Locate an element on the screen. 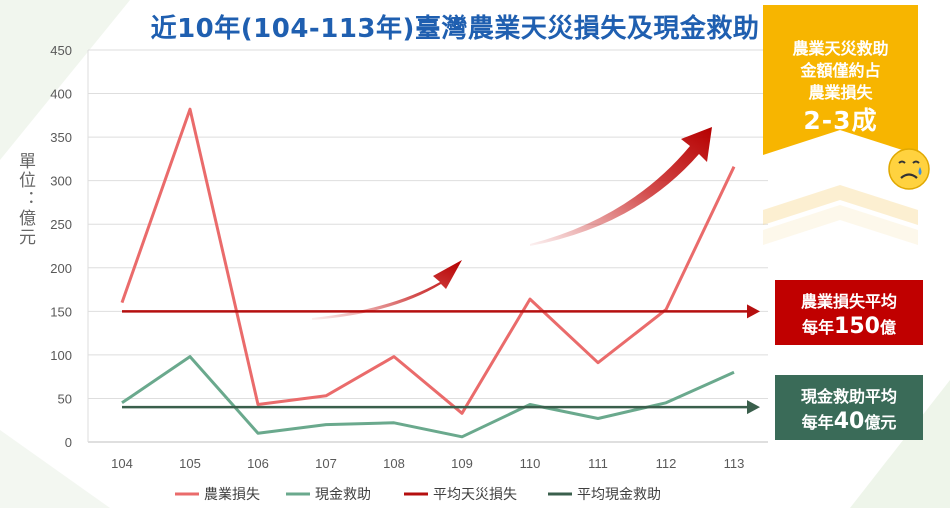 This screenshot has height=508, width=950. loss-callout-suffix: 億 is located at coordinates (887, 327).